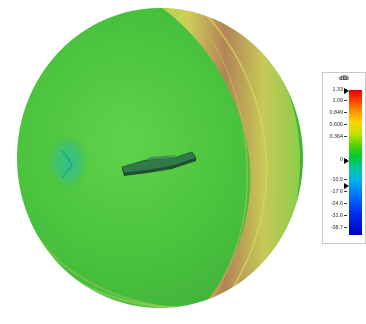  I want to click on antenna-model, so click(159, 163).